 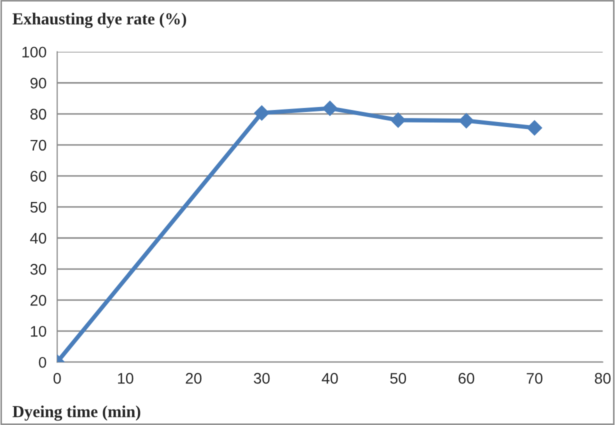 I want to click on y-tick-label: 60, so click(x=38, y=176).